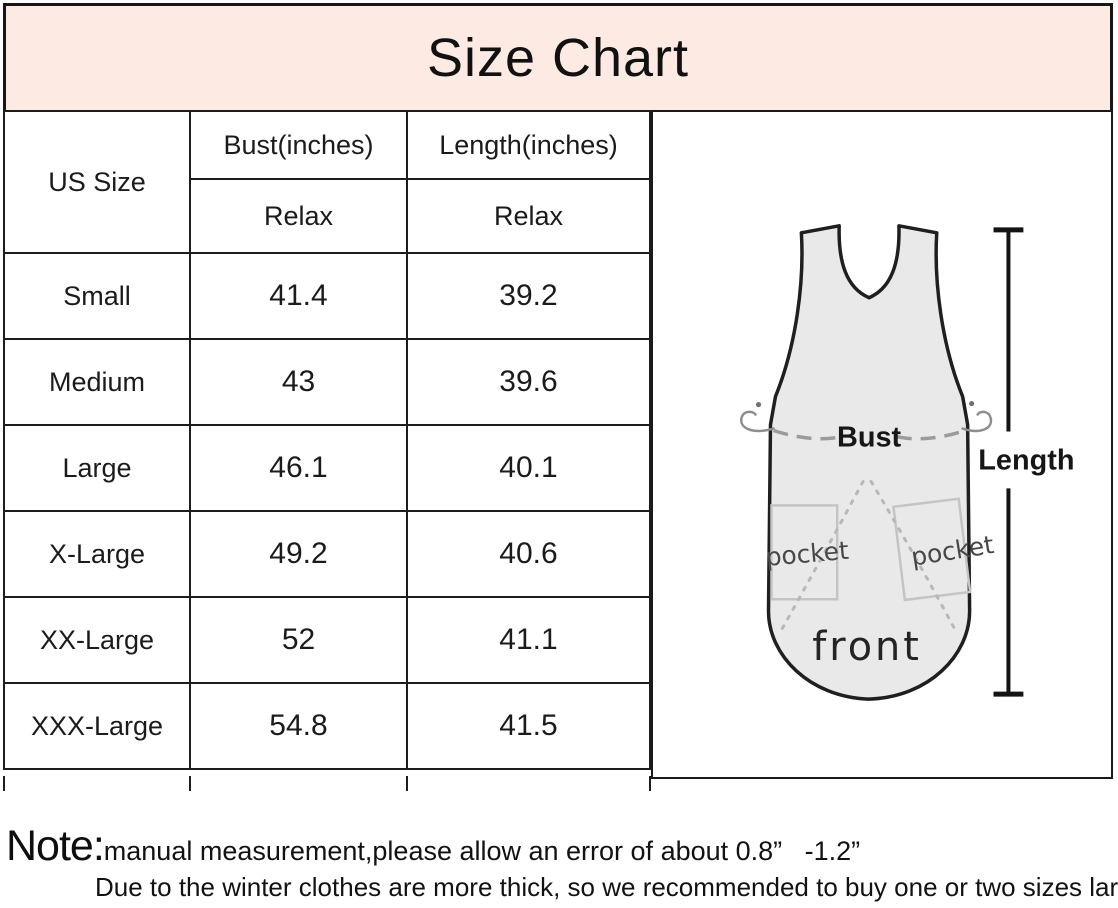 The width and height of the screenshot is (1118, 908). Describe the element at coordinates (298, 554) in the screenshot. I see `bust-cell: 49.2` at that location.